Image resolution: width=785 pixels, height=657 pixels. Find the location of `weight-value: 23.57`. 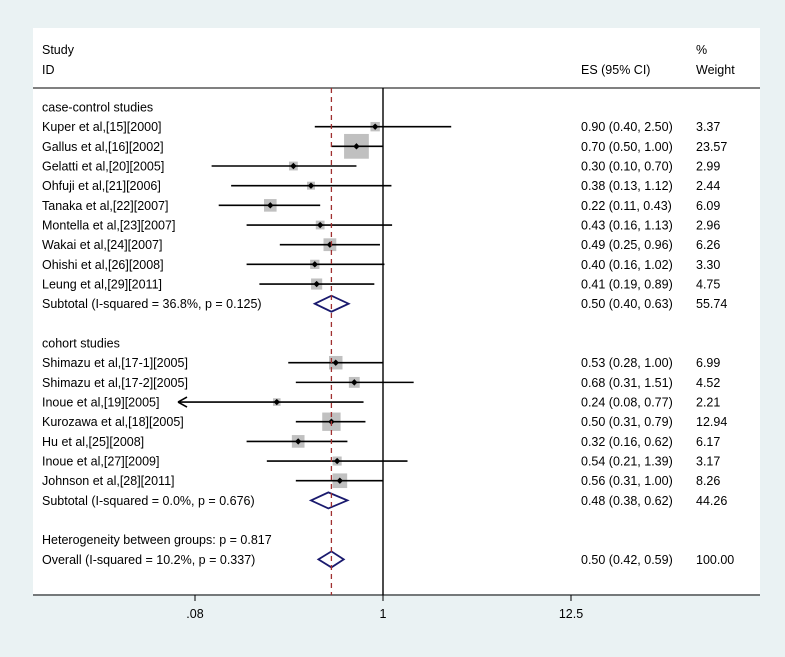

weight-value: 23.57 is located at coordinates (711, 147).